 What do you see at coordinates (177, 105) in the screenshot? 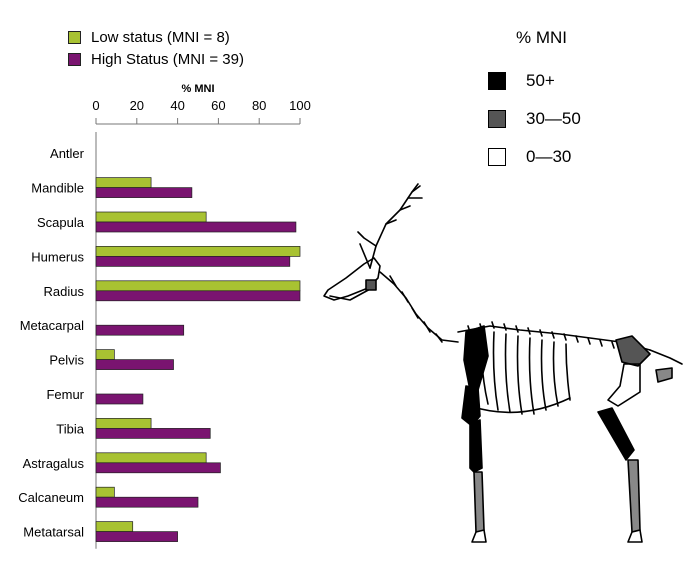
I see `x-tick-label: 40` at bounding box center [177, 105].